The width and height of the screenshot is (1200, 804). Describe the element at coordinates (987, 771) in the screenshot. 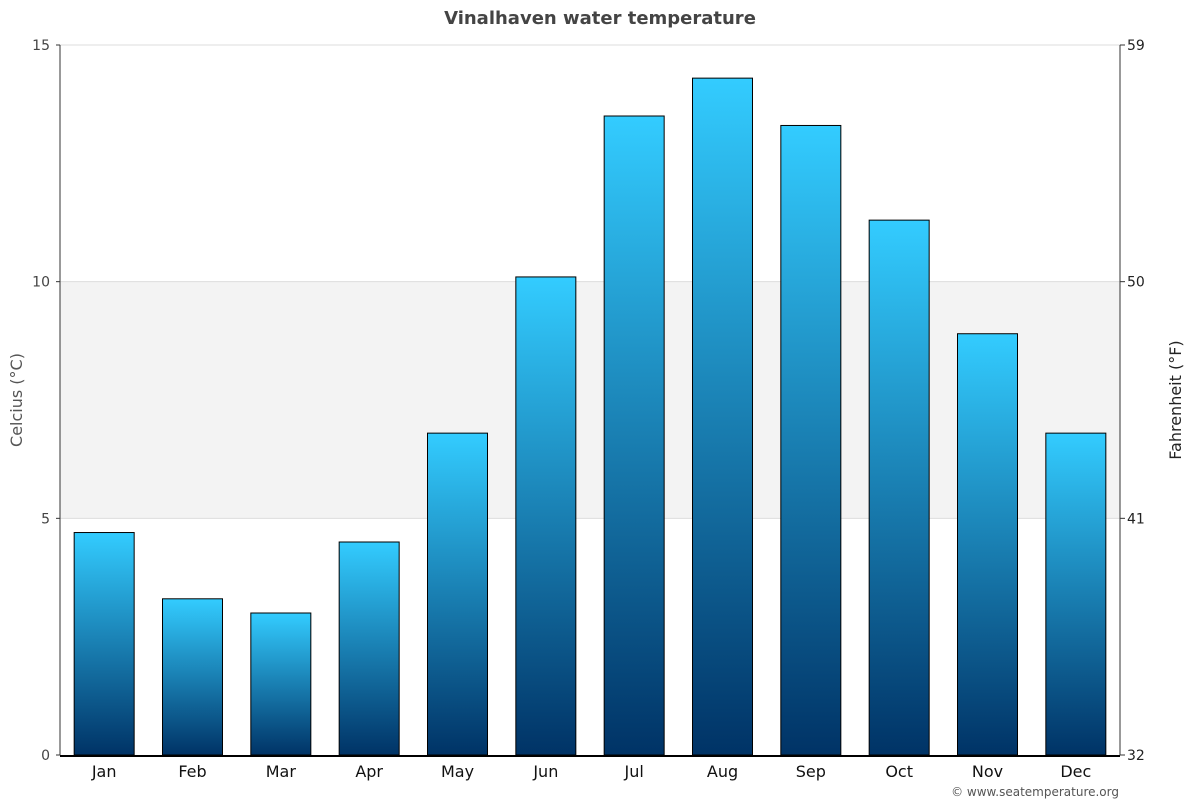

I see `x-tick-label: Nov` at that location.